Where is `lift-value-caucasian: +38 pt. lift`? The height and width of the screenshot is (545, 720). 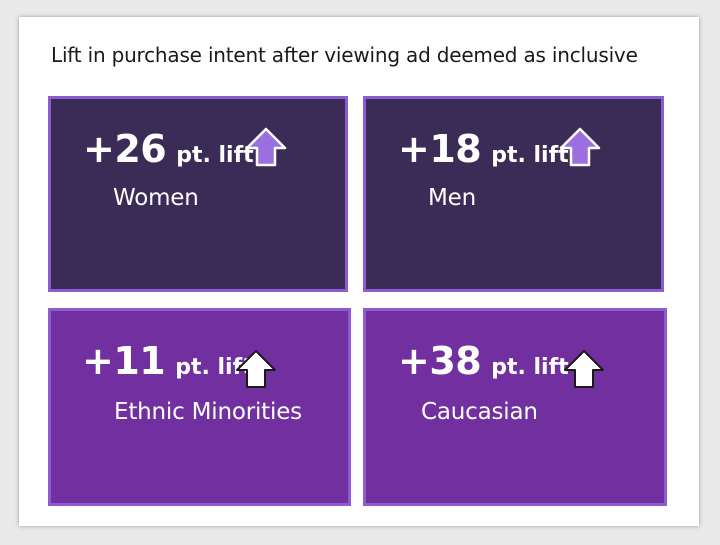 lift-value-caucasian: +38 pt. lift is located at coordinates (483, 361).